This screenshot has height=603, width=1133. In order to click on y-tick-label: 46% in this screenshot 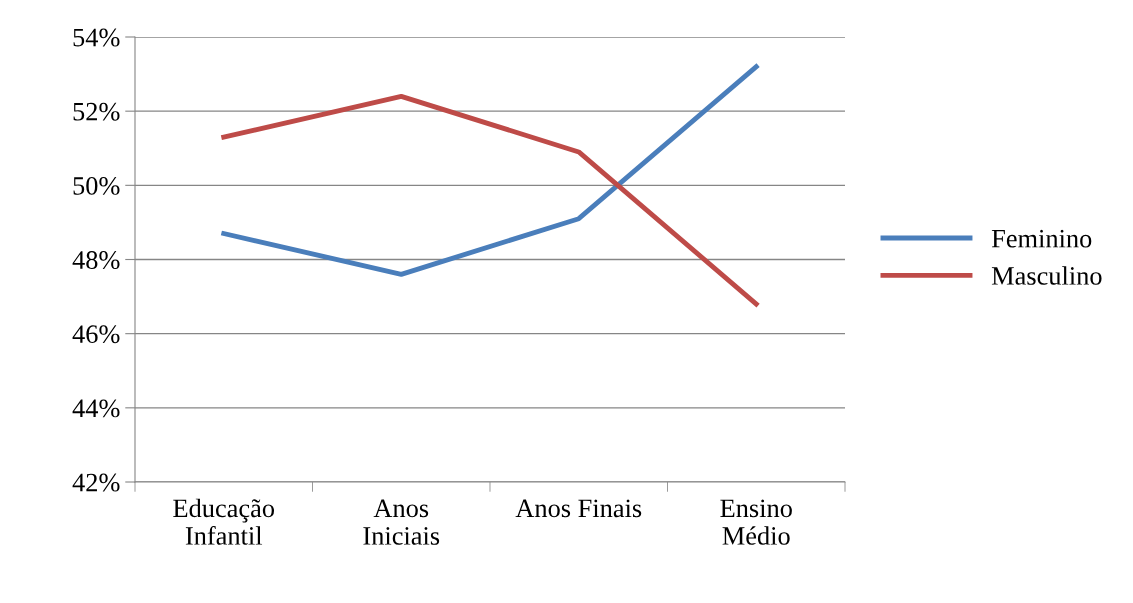, I will do `click(96, 334)`.